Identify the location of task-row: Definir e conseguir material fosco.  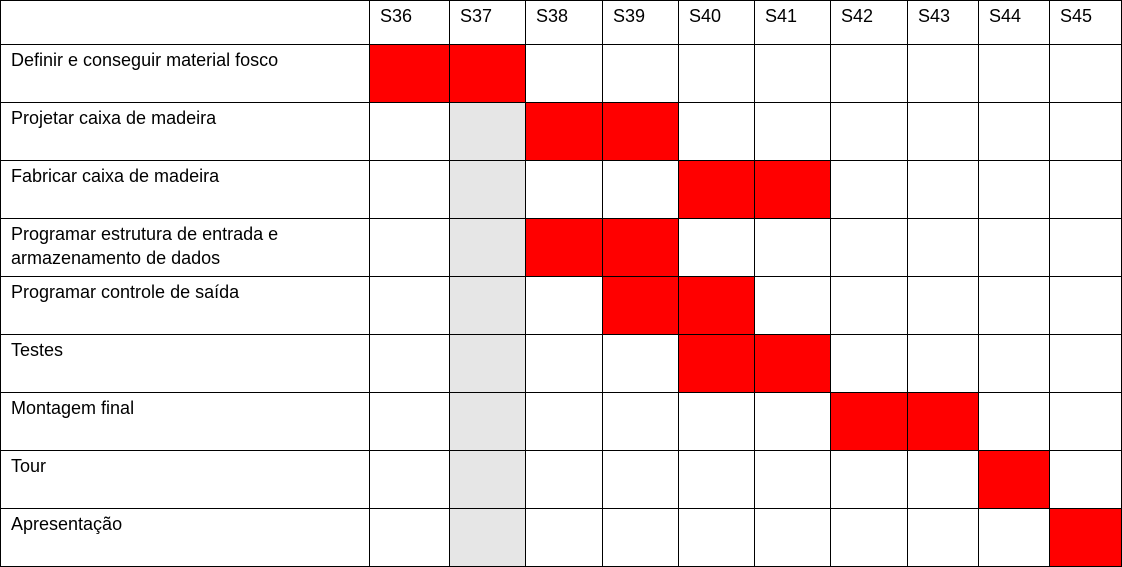
(561, 73).